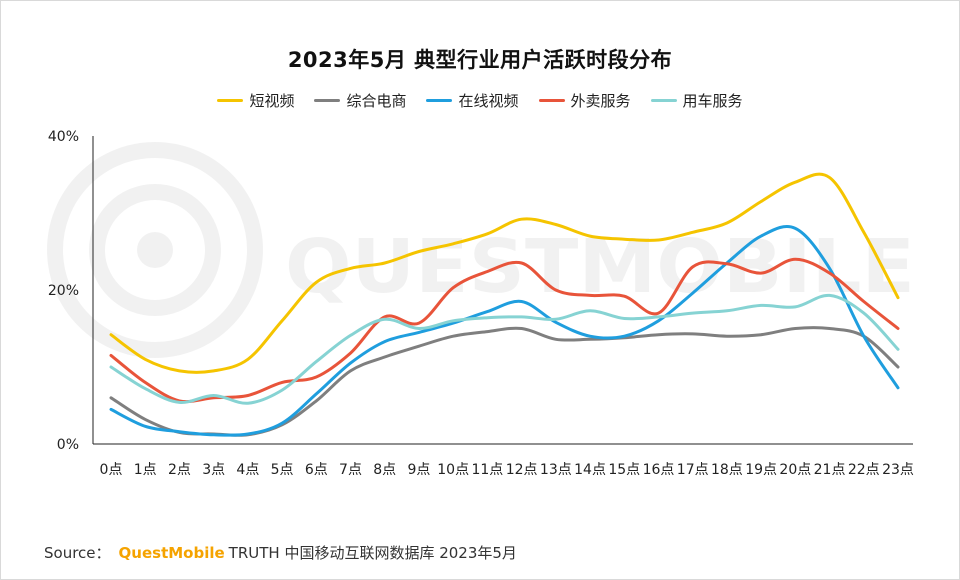 The image size is (960, 580). I want to click on x-tick-label: 19点, so click(761, 470).